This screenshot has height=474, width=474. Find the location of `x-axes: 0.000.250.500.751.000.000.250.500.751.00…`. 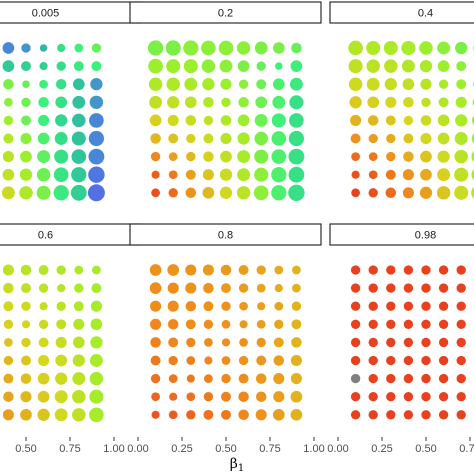

x-axes: 0.000.250.500.751.000.000.250.500.751.00… is located at coordinates (244, 446).